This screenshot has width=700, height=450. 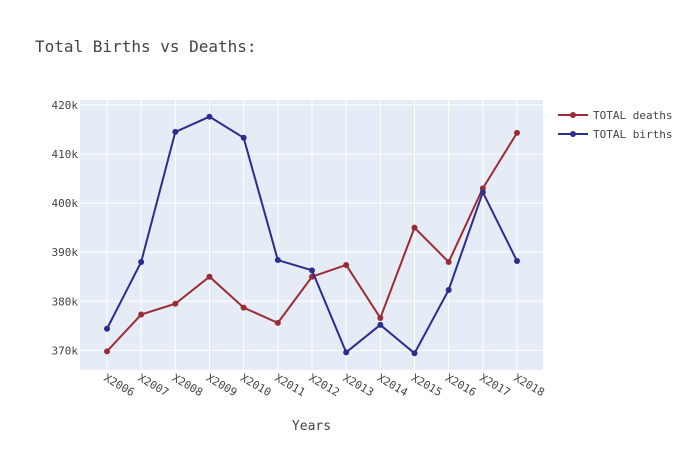 I want to click on y-tick-label: 410k, so click(x=65, y=154).